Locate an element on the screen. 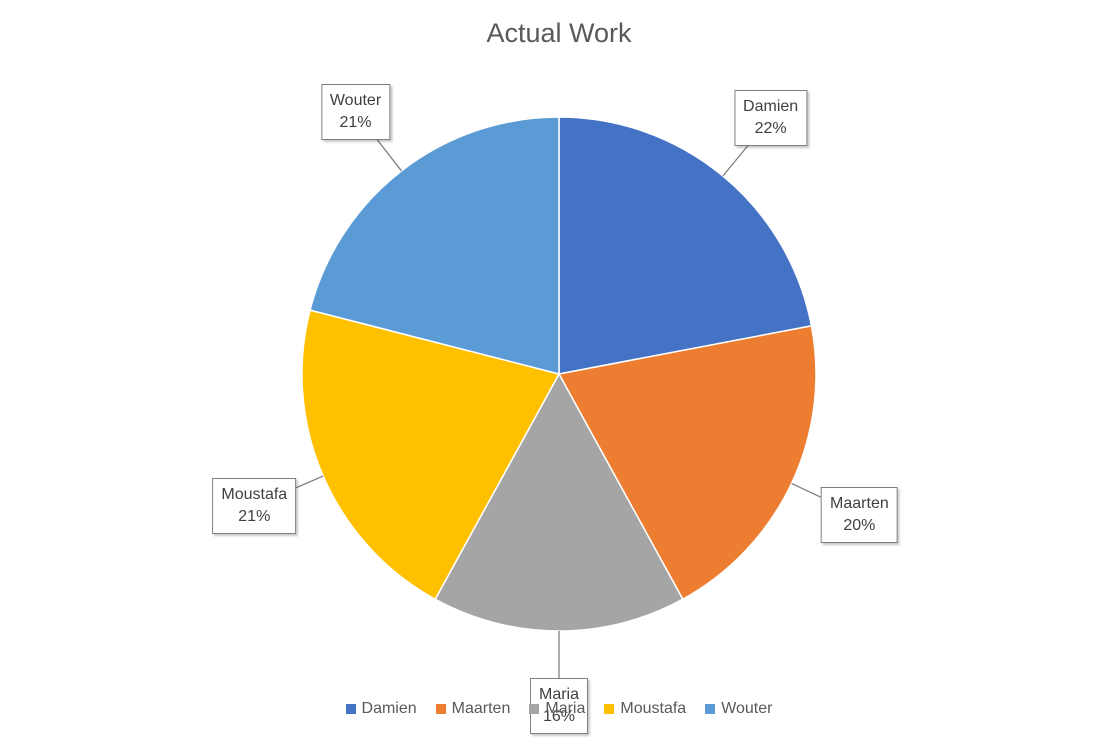  data-label-maria: Maria 16% is located at coordinates (559, 706).